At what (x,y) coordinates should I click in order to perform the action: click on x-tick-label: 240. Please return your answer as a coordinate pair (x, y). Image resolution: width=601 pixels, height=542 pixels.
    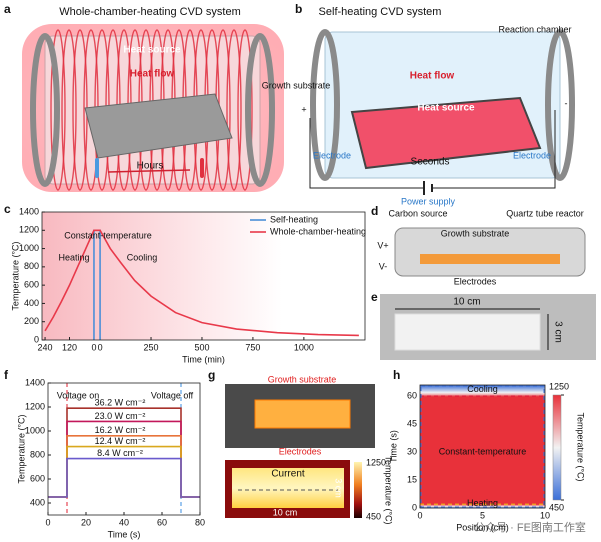
    Looking at the image, I should click on (45, 347).